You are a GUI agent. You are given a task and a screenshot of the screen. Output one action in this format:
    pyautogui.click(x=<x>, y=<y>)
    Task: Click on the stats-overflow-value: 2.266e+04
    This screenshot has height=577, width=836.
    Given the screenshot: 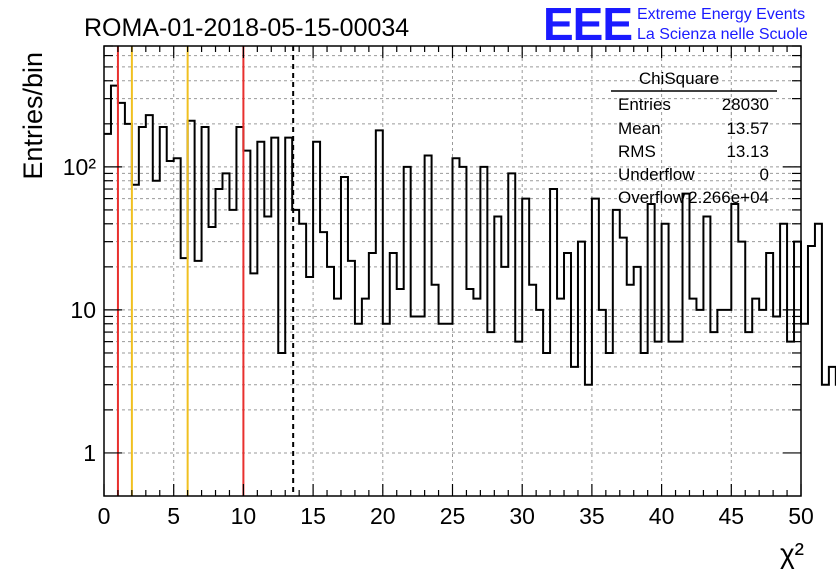 What is the action you would take?
    pyautogui.click(x=728, y=197)
    